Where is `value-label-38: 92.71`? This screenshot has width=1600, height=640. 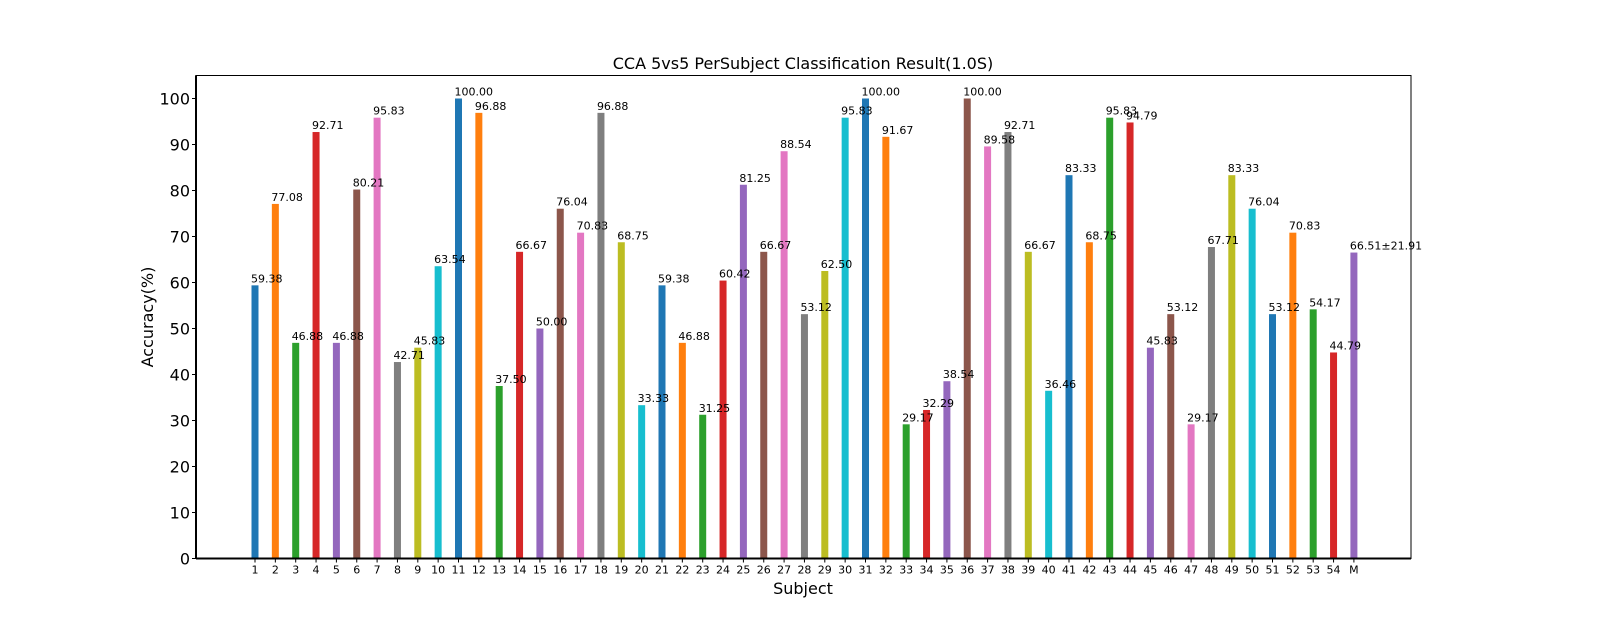
value-label-38: 92.71 is located at coordinates (1019, 125).